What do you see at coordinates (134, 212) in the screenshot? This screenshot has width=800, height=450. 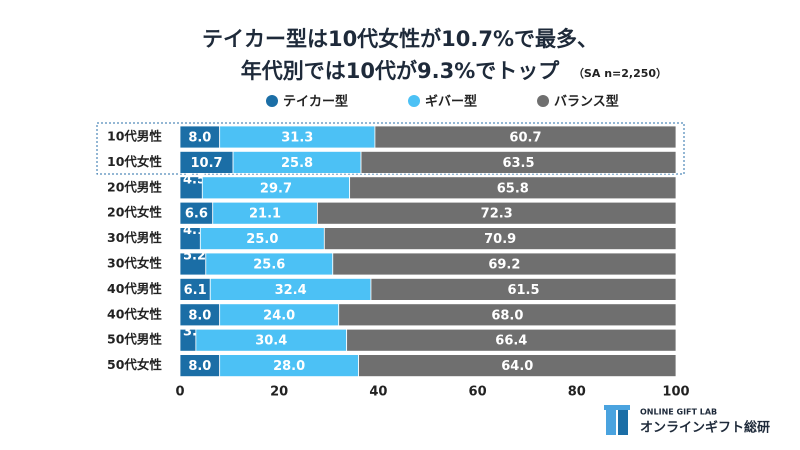 I see `category-label: 20代女性` at bounding box center [134, 212].